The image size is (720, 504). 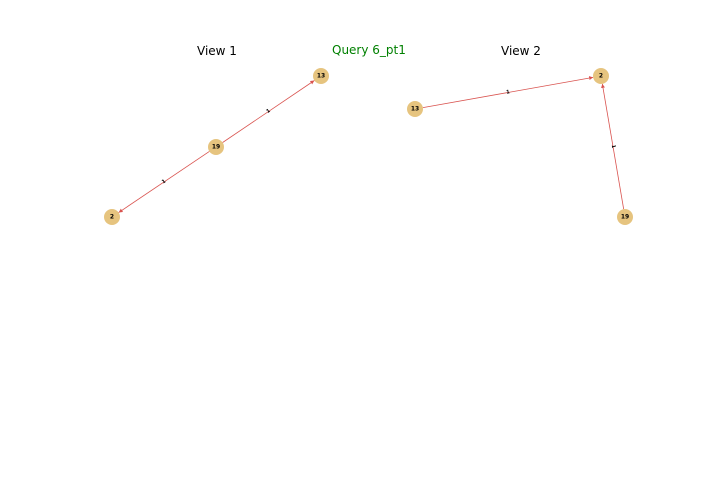 What do you see at coordinates (521, 51) in the screenshot?
I see `view-2-title: View 2` at bounding box center [521, 51].